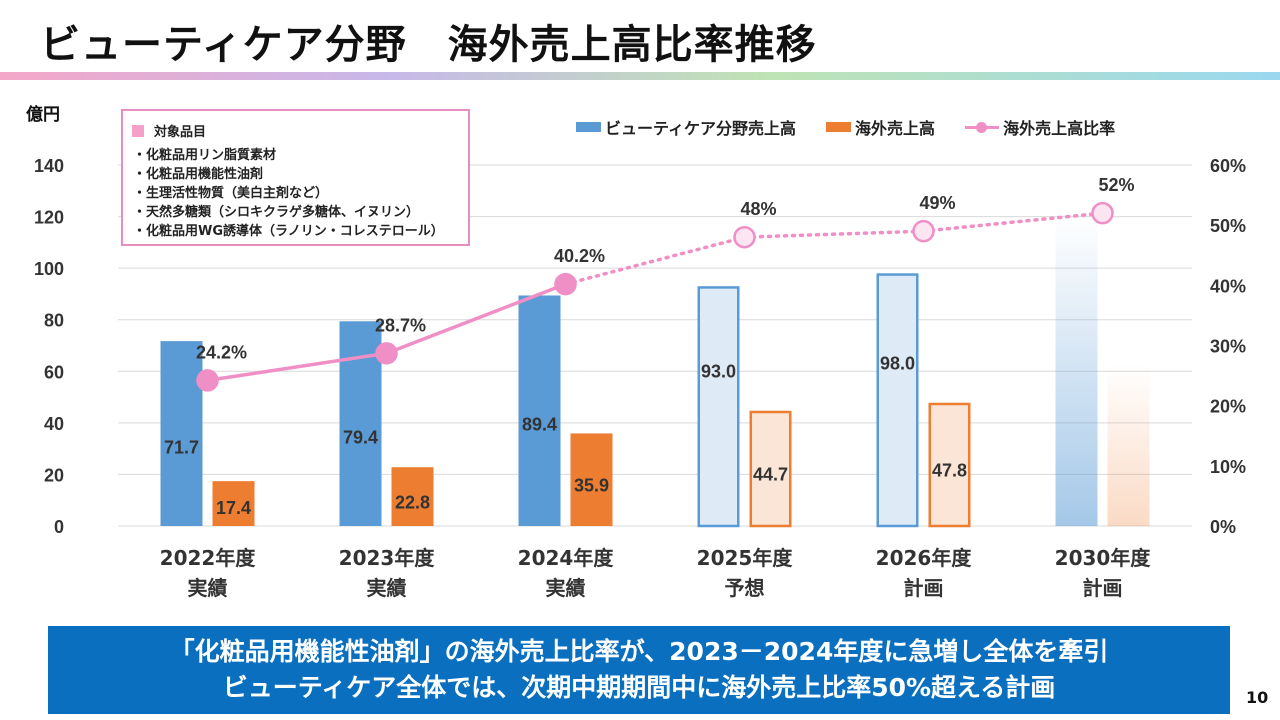  Describe the element at coordinates (1228, 226) in the screenshot. I see `y2-axis-tick-label: 50%` at that location.